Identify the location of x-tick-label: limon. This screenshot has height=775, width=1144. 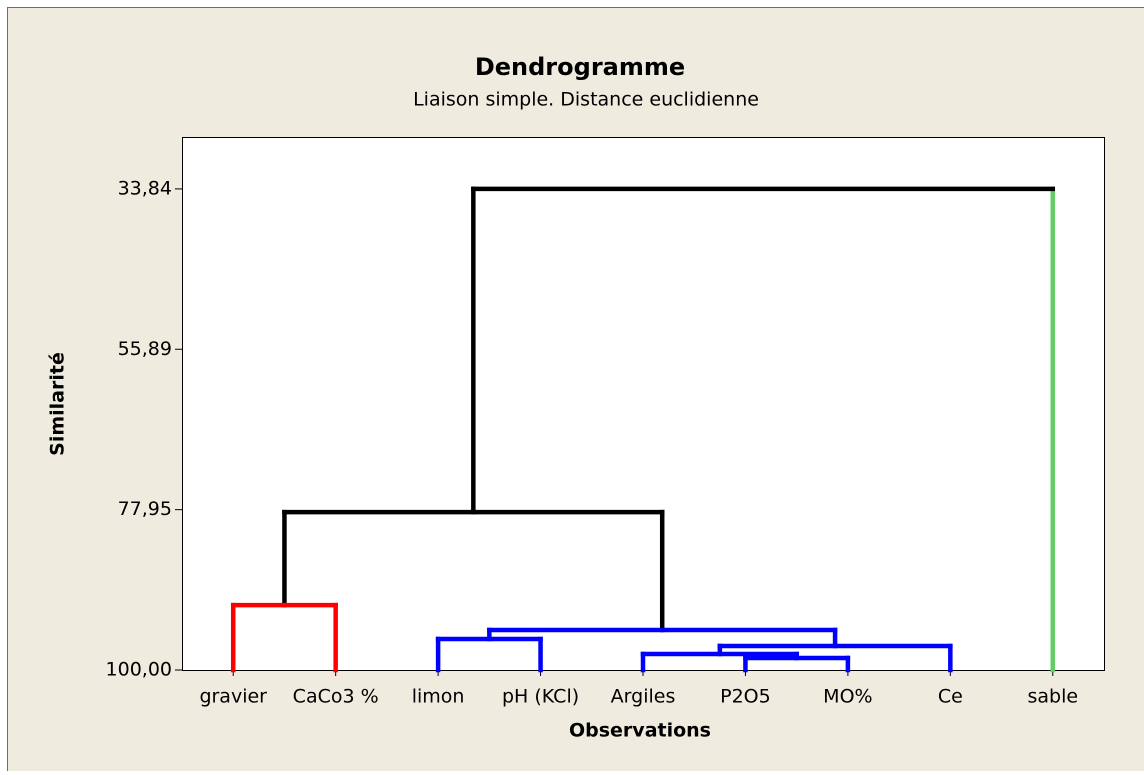
(438, 697).